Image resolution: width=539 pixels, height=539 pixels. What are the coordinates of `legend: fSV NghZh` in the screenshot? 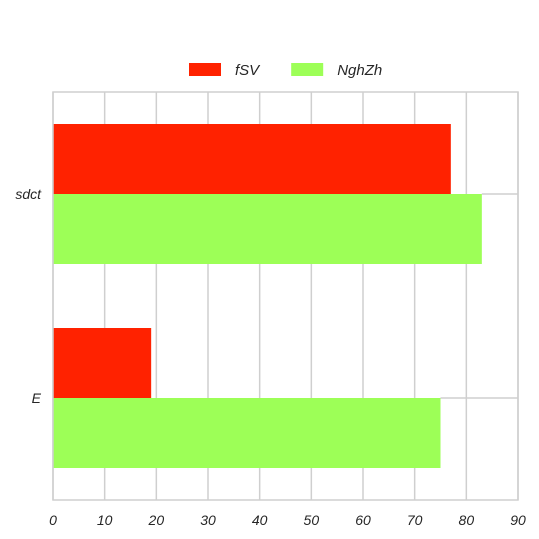 It's located at (285, 70).